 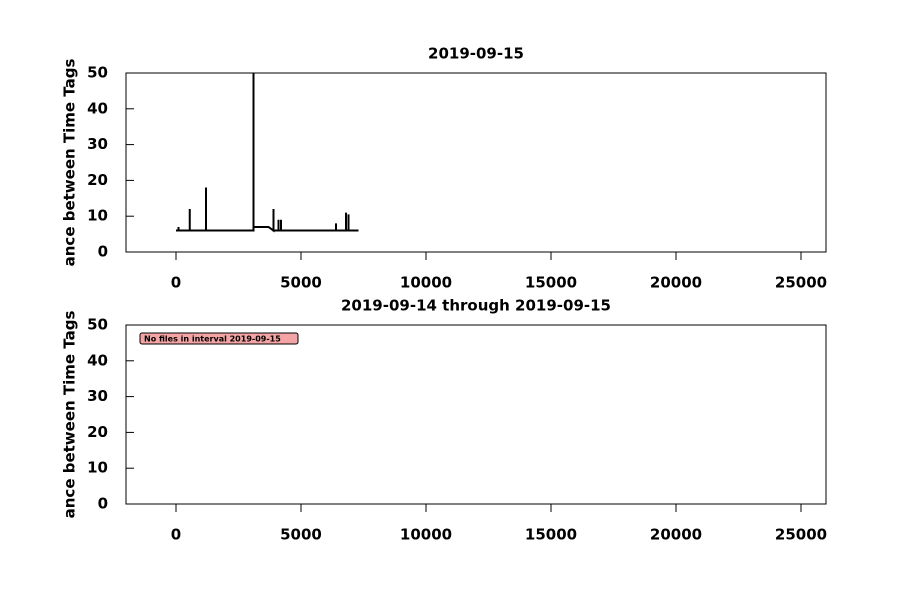 What do you see at coordinates (267, 153) in the screenshot?
I see `data-line` at bounding box center [267, 153].